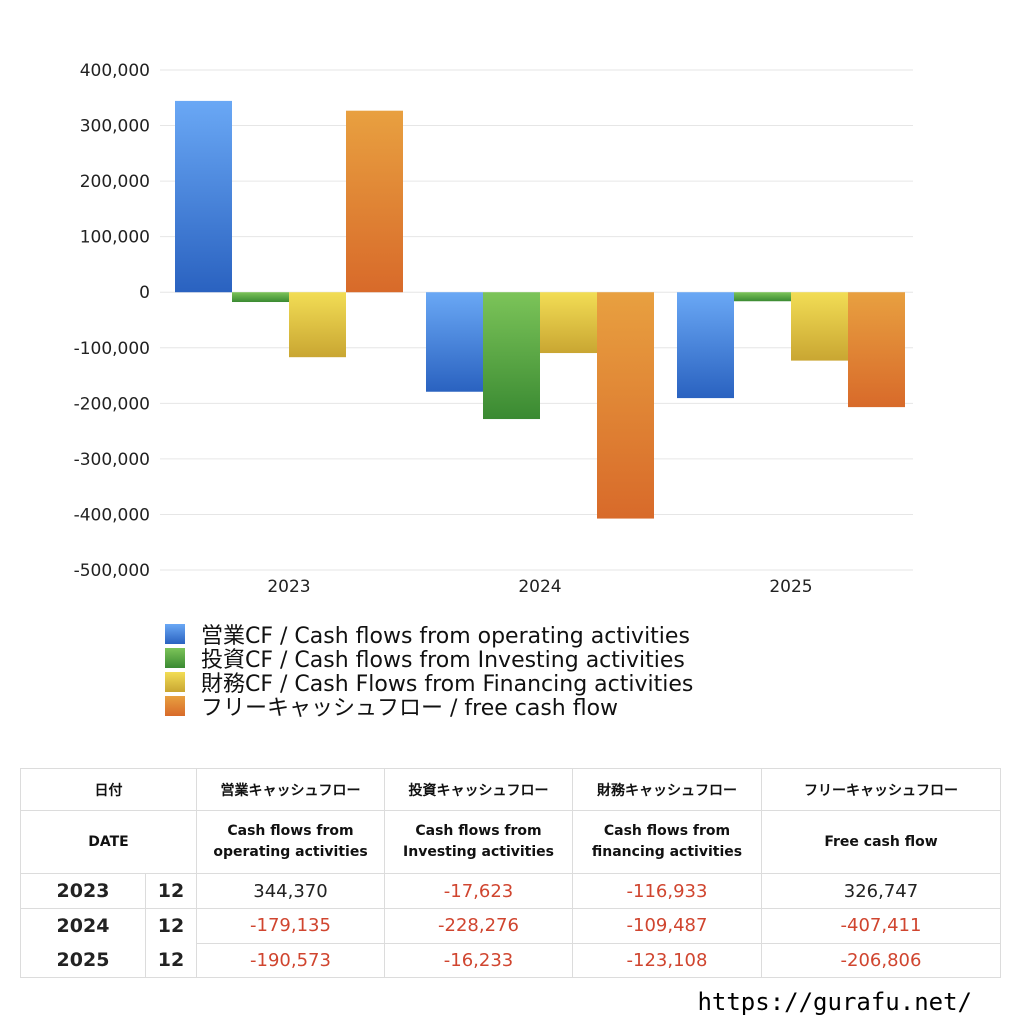 The image size is (1024, 1024). What do you see at coordinates (410, 708) in the screenshot?
I see `legend-label: フリーキャッシュフロー / free cash flow` at bounding box center [410, 708].